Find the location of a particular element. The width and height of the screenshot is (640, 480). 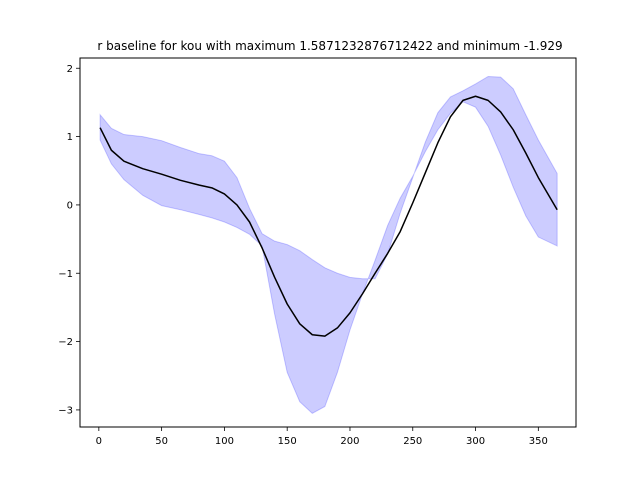

x-tick-label: 300 is located at coordinates (475, 441).